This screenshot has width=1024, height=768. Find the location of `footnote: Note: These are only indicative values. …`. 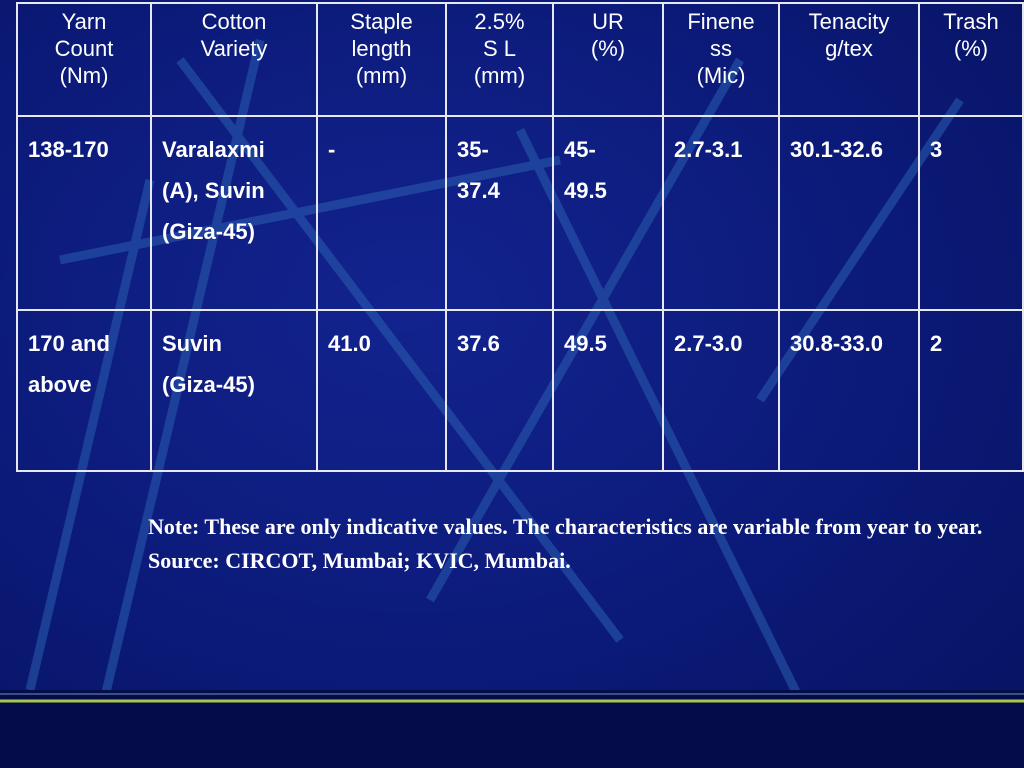

footnote: Note: These are only indicative values. … is located at coordinates (583, 544).